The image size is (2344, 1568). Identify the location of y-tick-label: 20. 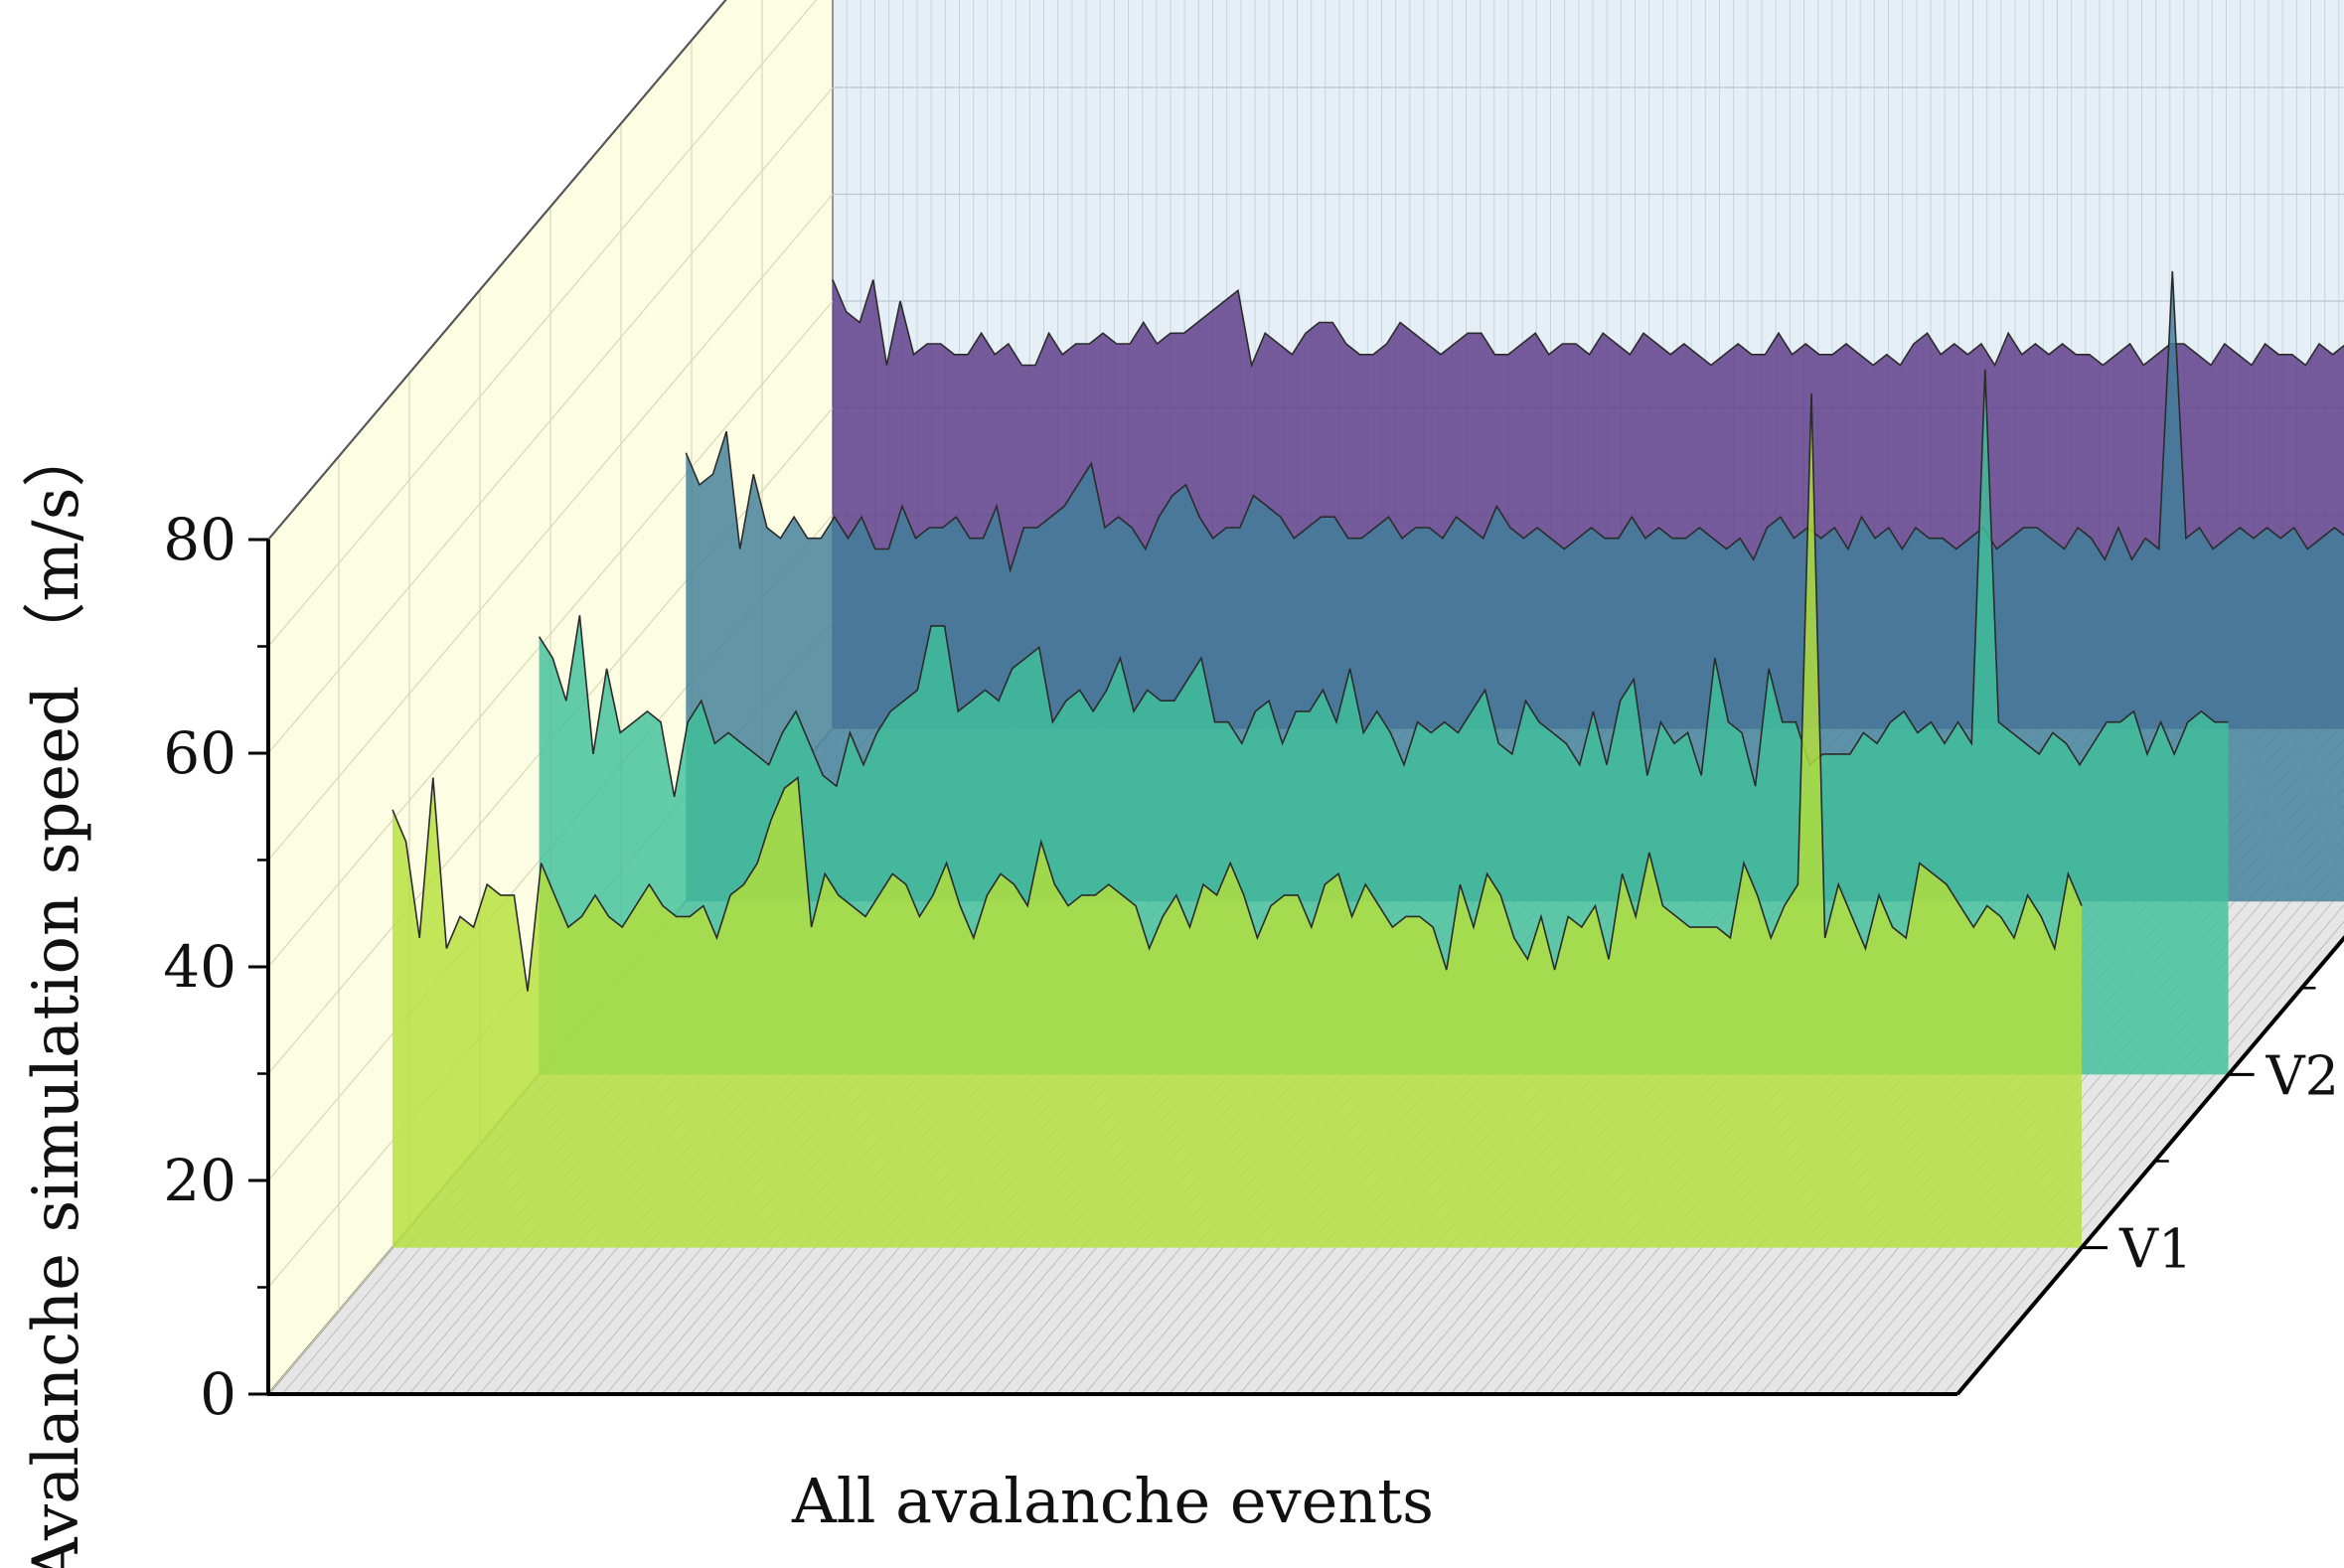
(200, 1181).